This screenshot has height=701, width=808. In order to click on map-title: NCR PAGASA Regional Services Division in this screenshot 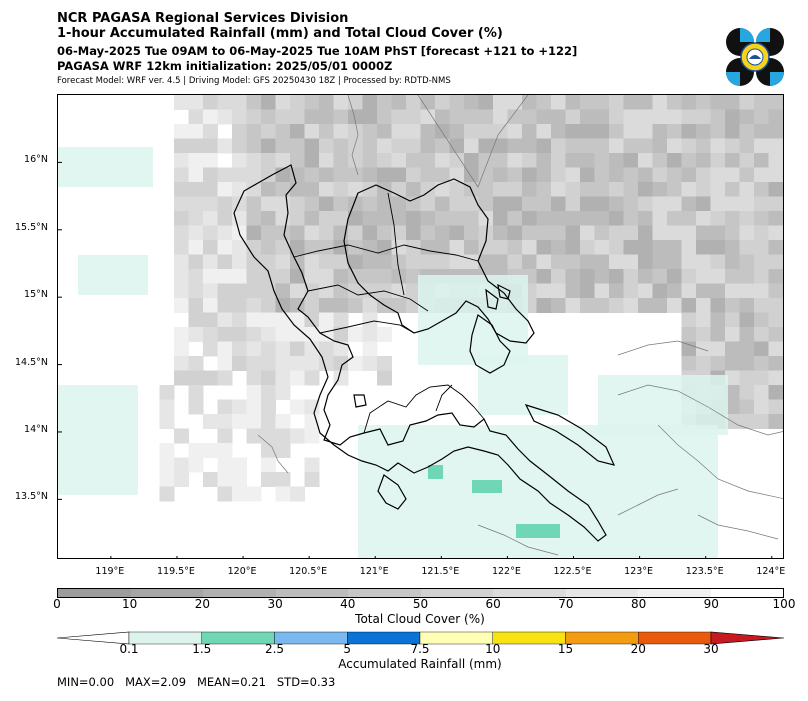, I will do `click(203, 18)`.